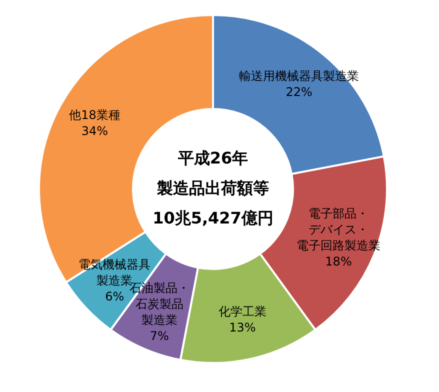 This screenshot has height=392, width=439. I want to click on data-label: 6%, so click(114, 297).